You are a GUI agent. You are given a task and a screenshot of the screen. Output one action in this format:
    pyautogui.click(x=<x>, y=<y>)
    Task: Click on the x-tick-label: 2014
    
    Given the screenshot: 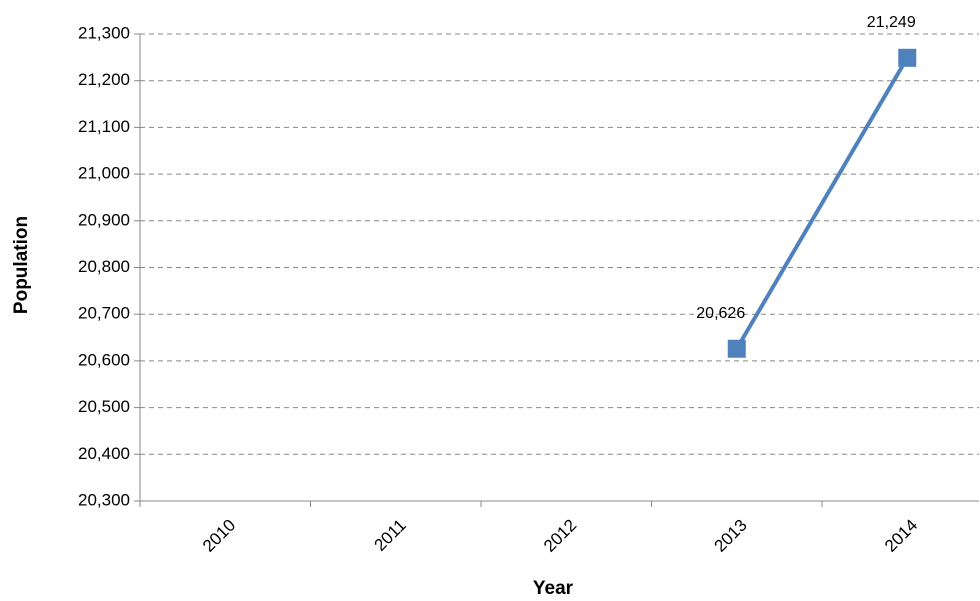 What is the action you would take?
    pyautogui.click(x=901, y=536)
    